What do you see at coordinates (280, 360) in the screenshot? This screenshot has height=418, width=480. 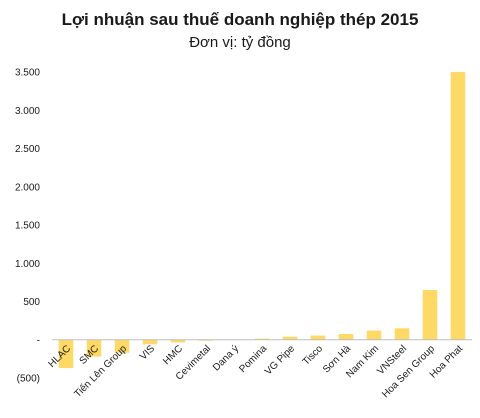 I see `x-tick-label: VG Pipe` at bounding box center [280, 360].